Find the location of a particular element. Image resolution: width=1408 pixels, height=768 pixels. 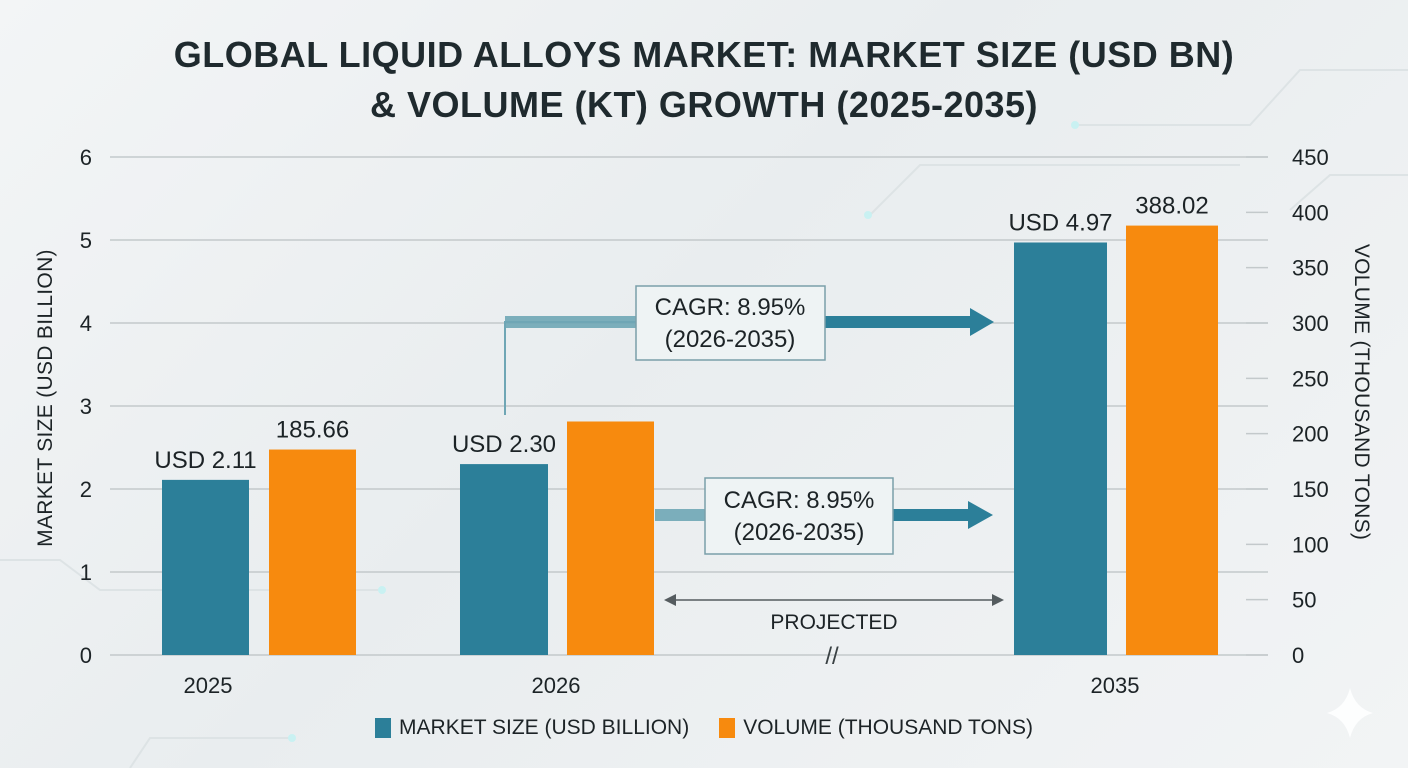

x-tick-2035: 2035 is located at coordinates (1115, 685).